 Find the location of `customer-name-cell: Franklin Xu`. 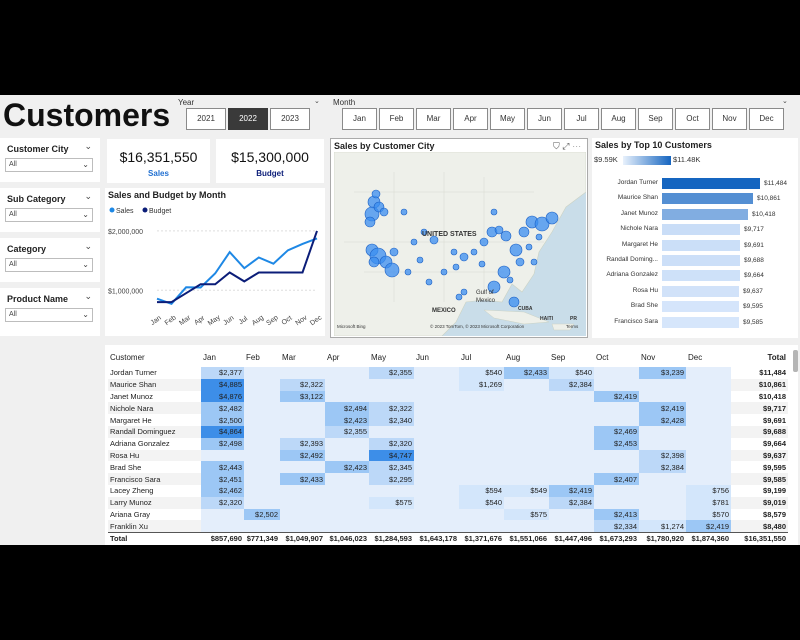

customer-name-cell: Franklin Xu is located at coordinates (129, 526).